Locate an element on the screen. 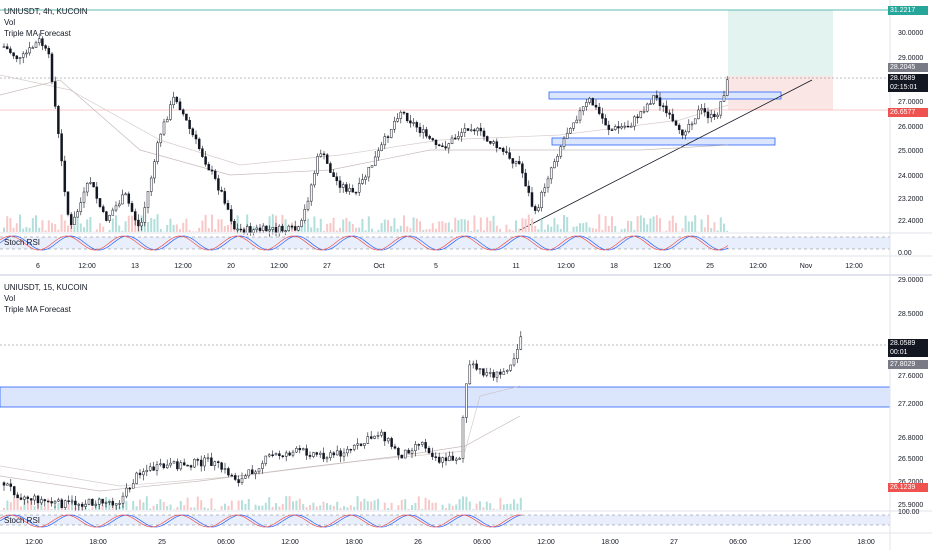 This screenshot has width=932, height=550. support-zone is located at coordinates (663, 141).